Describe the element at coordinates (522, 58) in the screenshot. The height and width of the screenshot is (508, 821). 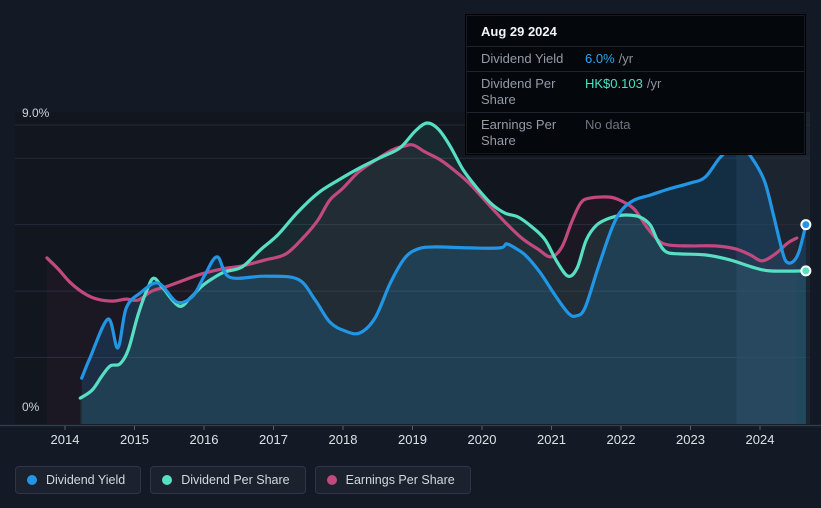
I see `tooltip-label: Dividend Yield` at that location.